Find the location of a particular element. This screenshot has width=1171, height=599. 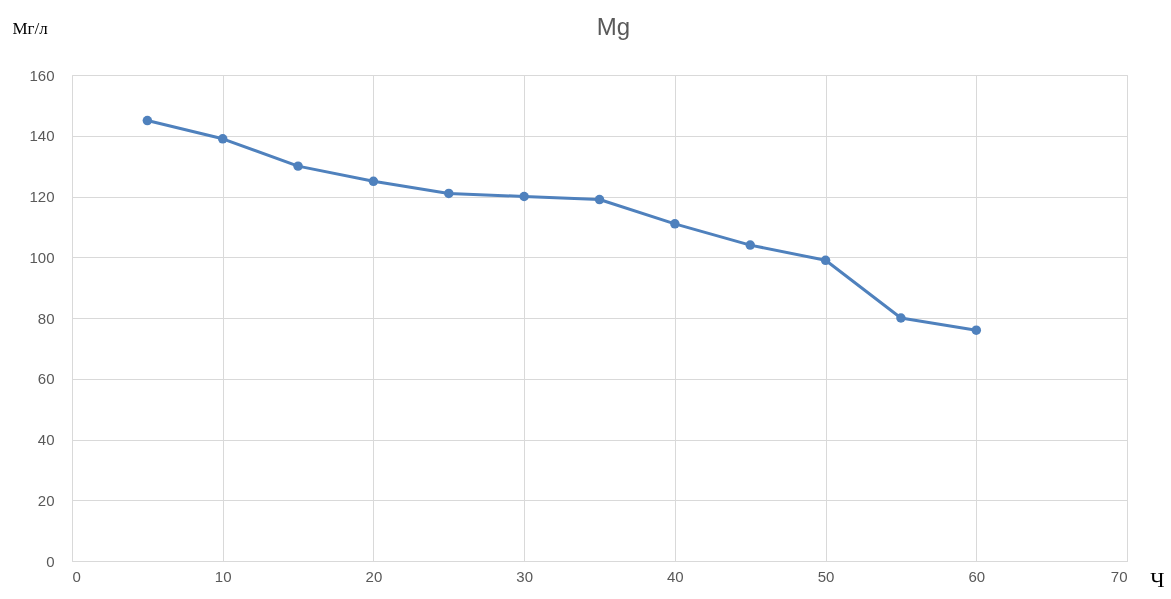

y-tick-label: 20 is located at coordinates (46, 500).